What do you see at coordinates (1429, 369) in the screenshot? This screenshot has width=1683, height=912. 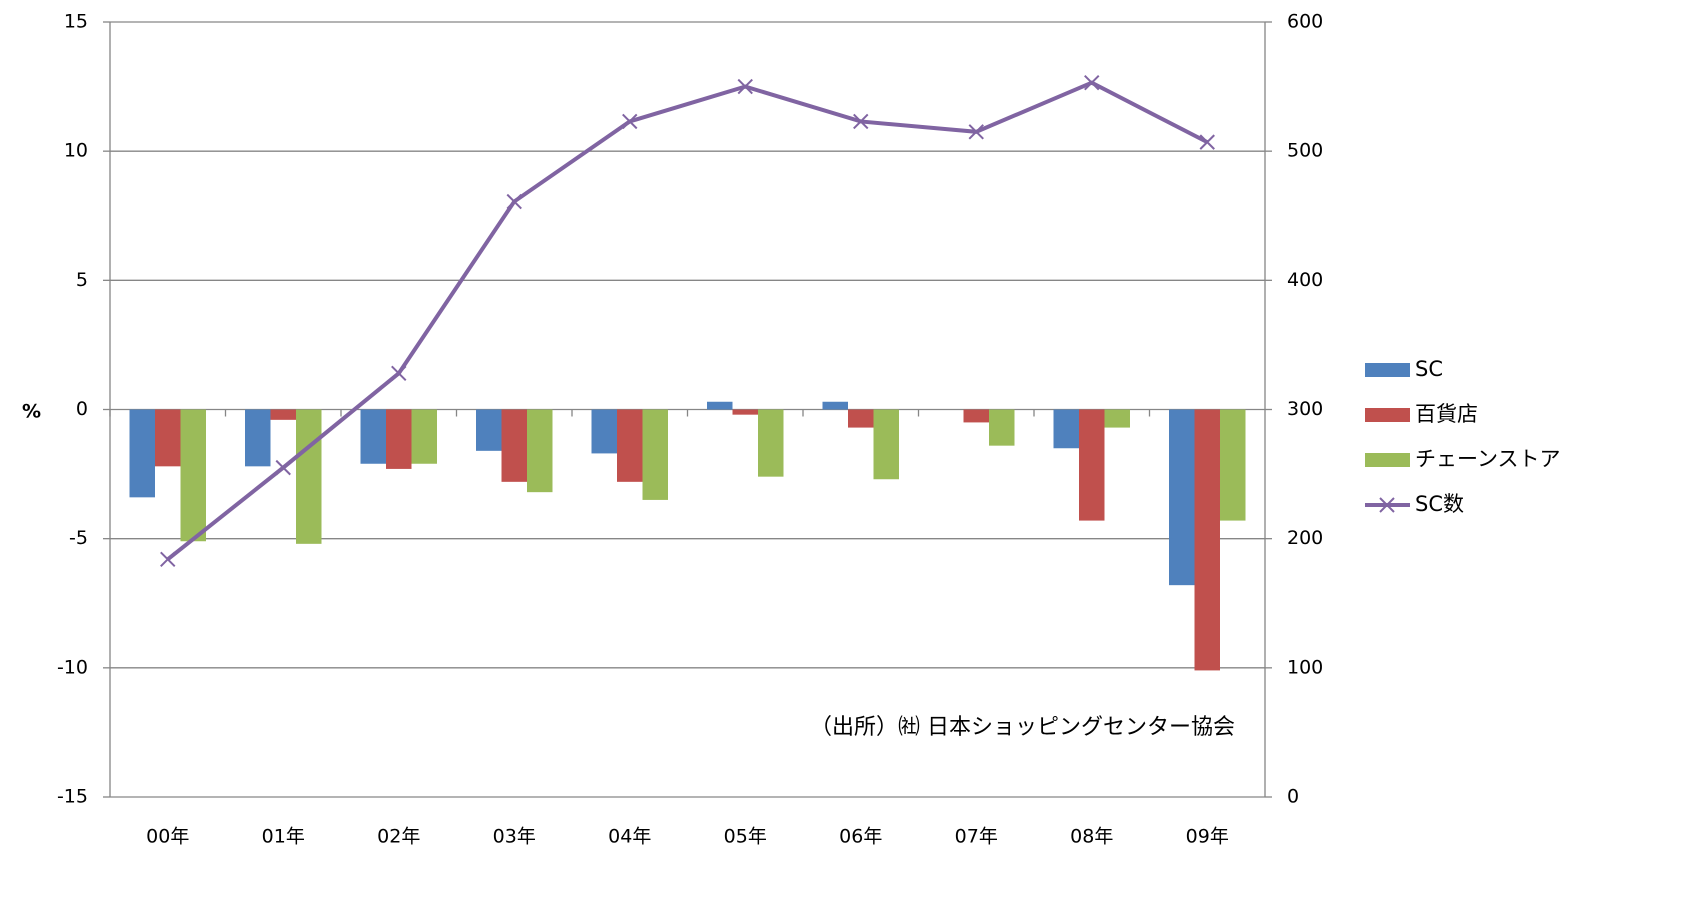 I see `legend-label: SC` at bounding box center [1429, 369].